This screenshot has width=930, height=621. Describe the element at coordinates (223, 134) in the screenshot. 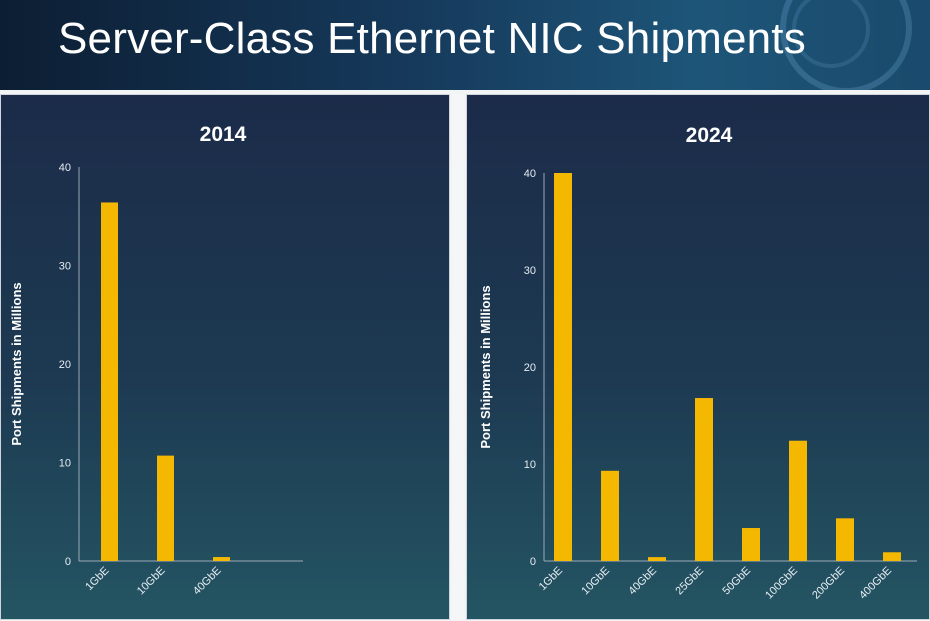

I see `chart-title: 2014` at that location.